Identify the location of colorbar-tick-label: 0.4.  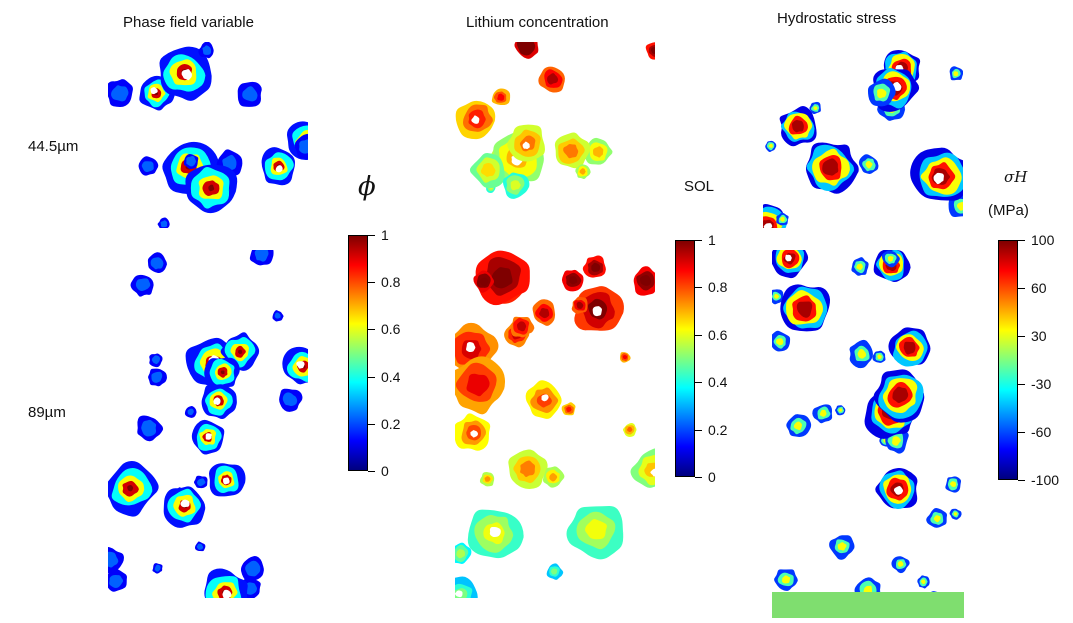
(718, 382).